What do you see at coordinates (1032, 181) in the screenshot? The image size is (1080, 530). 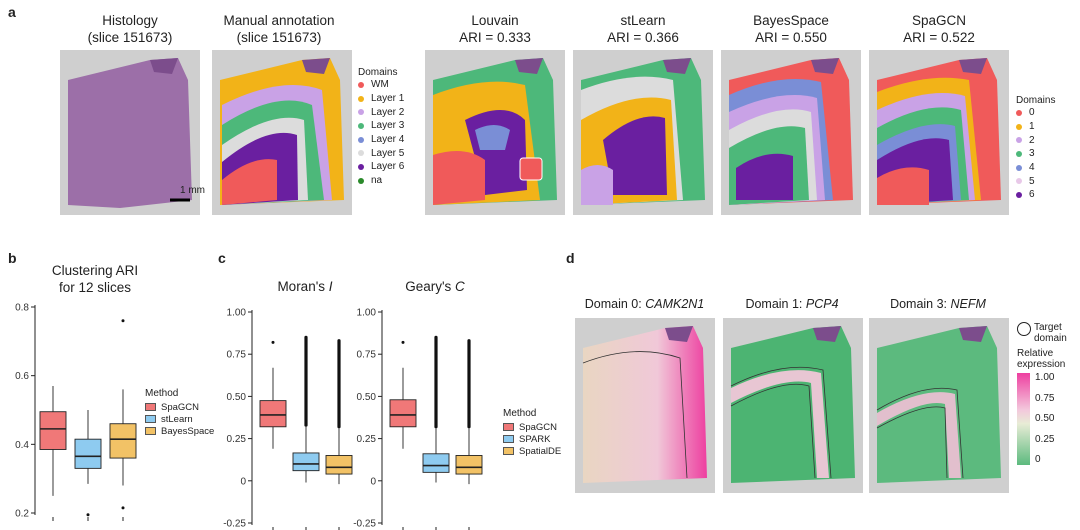 I see `legend-label: 5` at bounding box center [1032, 181].